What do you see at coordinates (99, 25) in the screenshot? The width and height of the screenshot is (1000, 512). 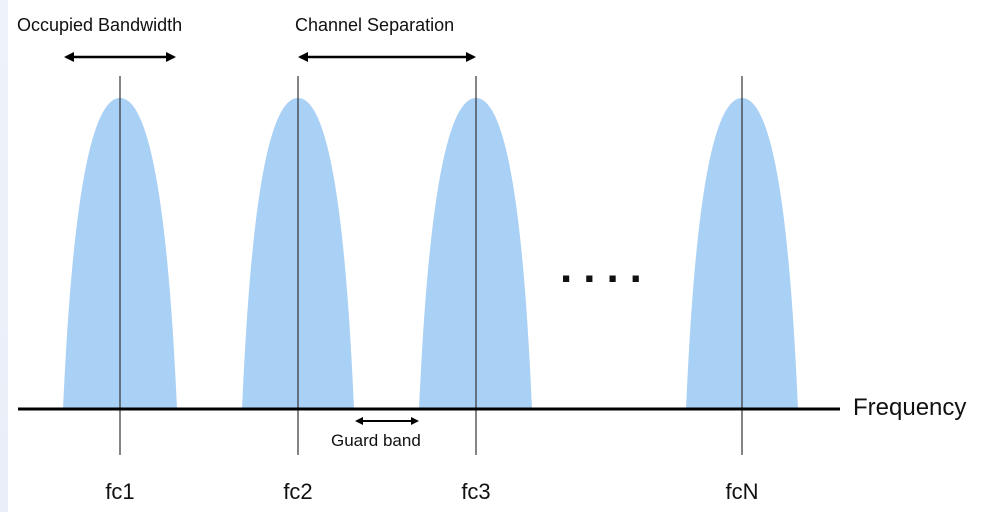 I see `occupied-bandwidth-label: Occupied Bandwidth` at bounding box center [99, 25].